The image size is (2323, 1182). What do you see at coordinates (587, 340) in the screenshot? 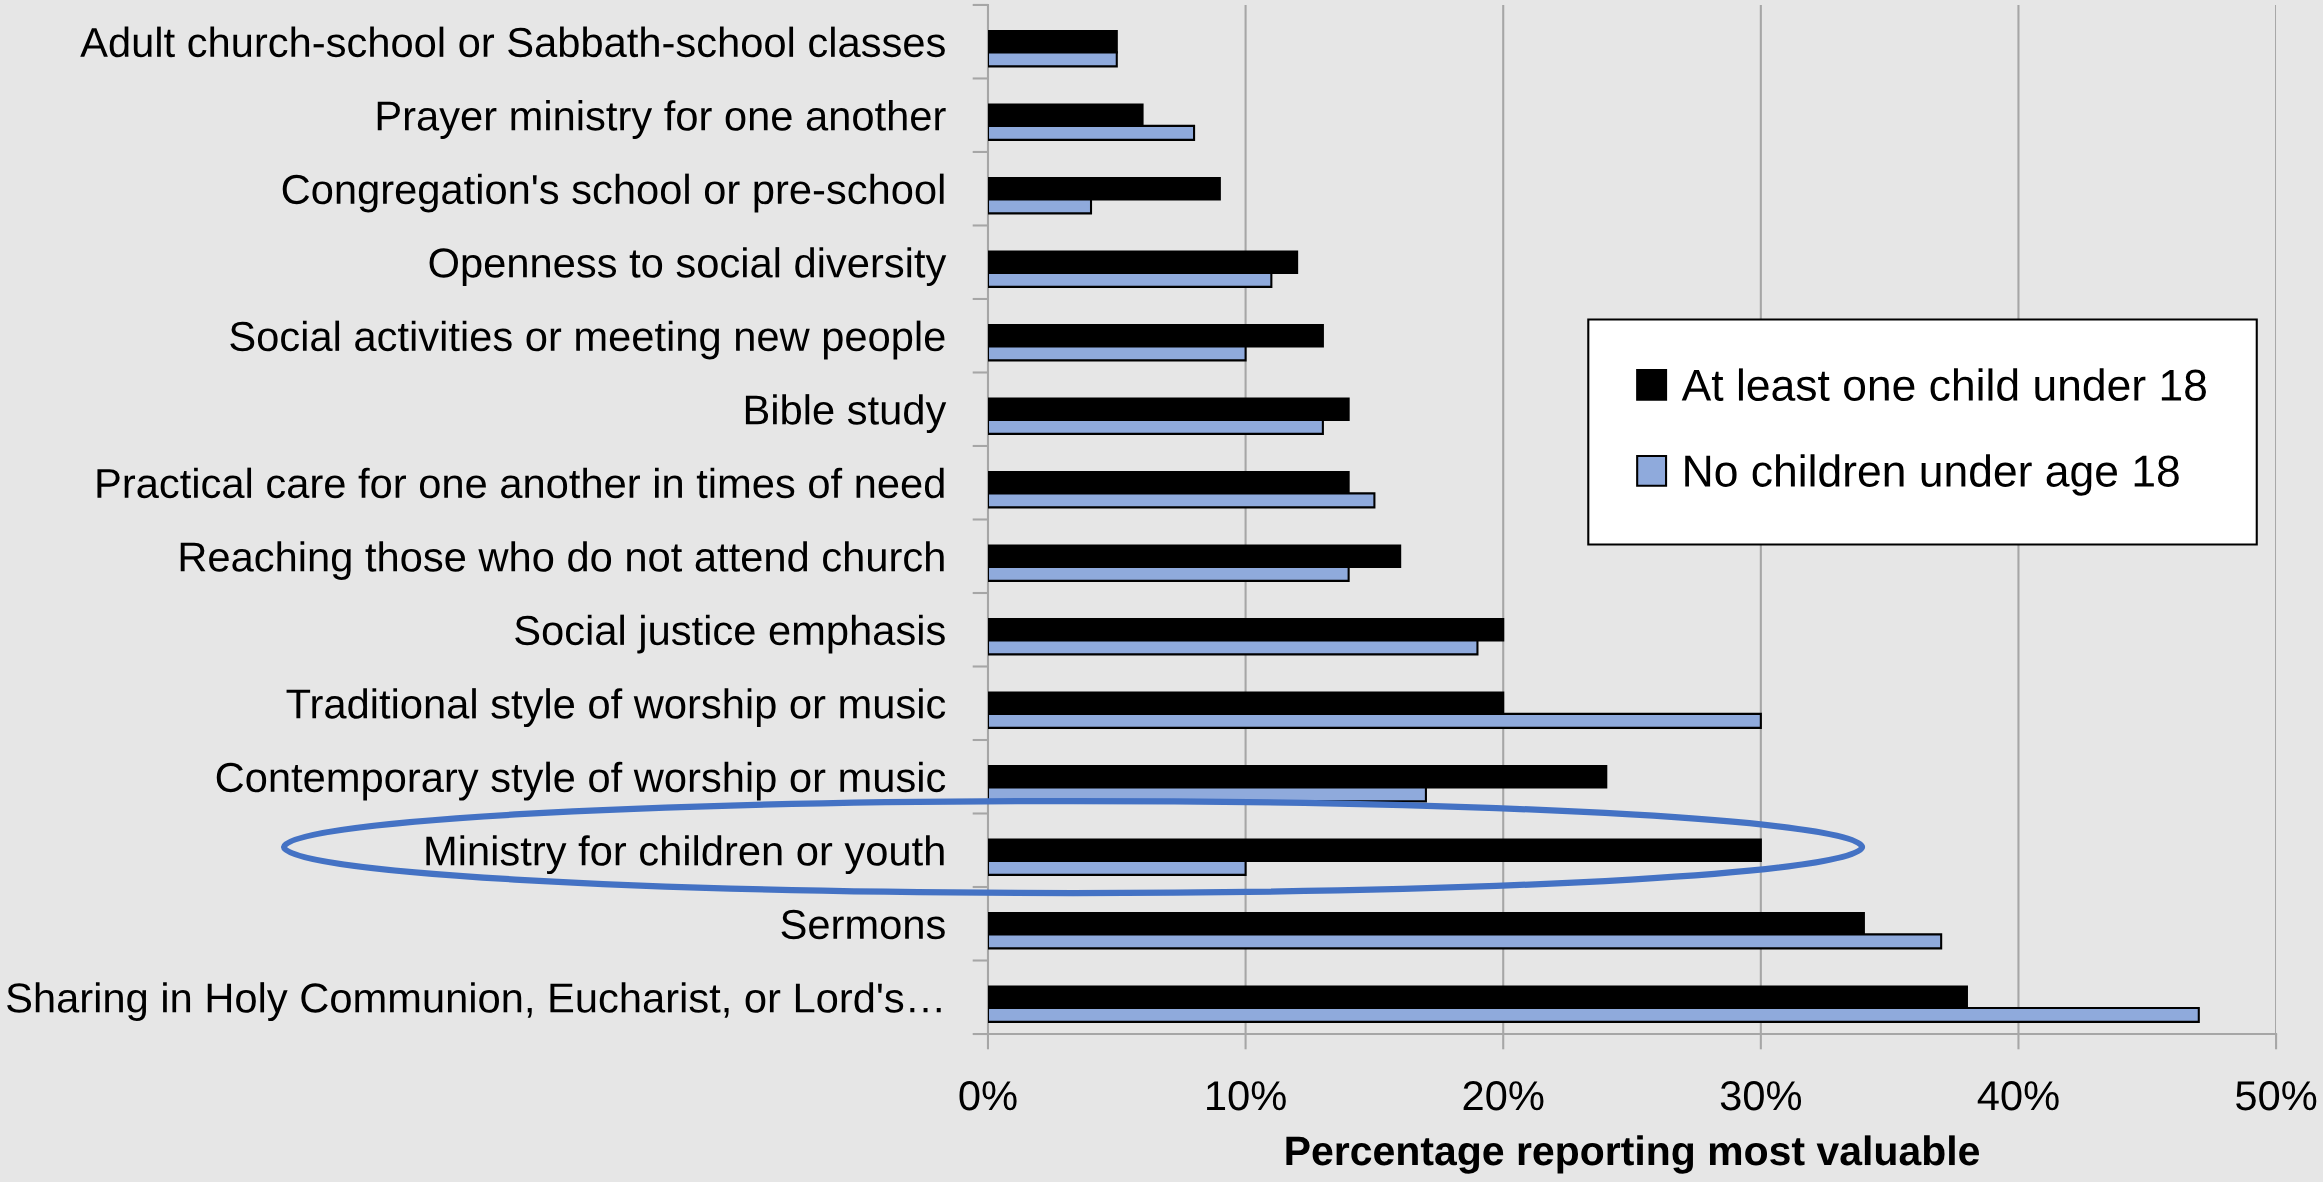
I see `y-tick-label: Social activities or meeting new people` at bounding box center [587, 340].